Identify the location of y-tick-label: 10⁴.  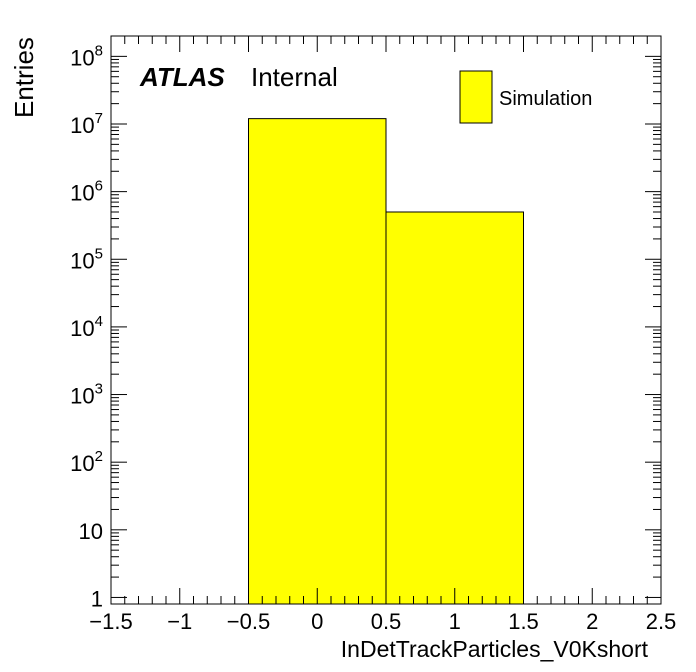
(86, 327).